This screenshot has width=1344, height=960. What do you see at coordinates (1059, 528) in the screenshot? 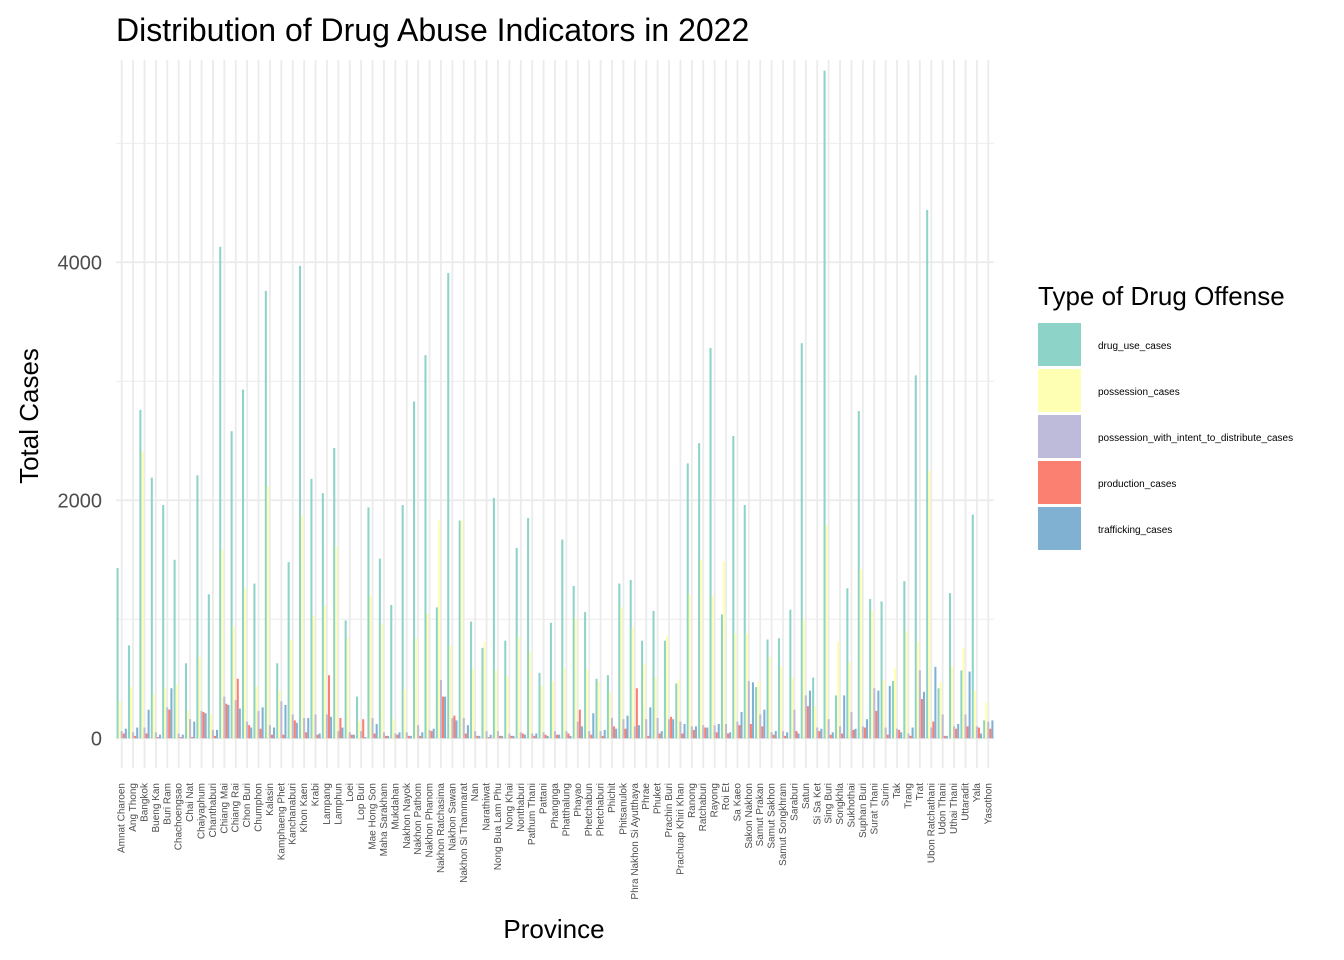
I see `legend-key-trafficking_cases` at bounding box center [1059, 528].